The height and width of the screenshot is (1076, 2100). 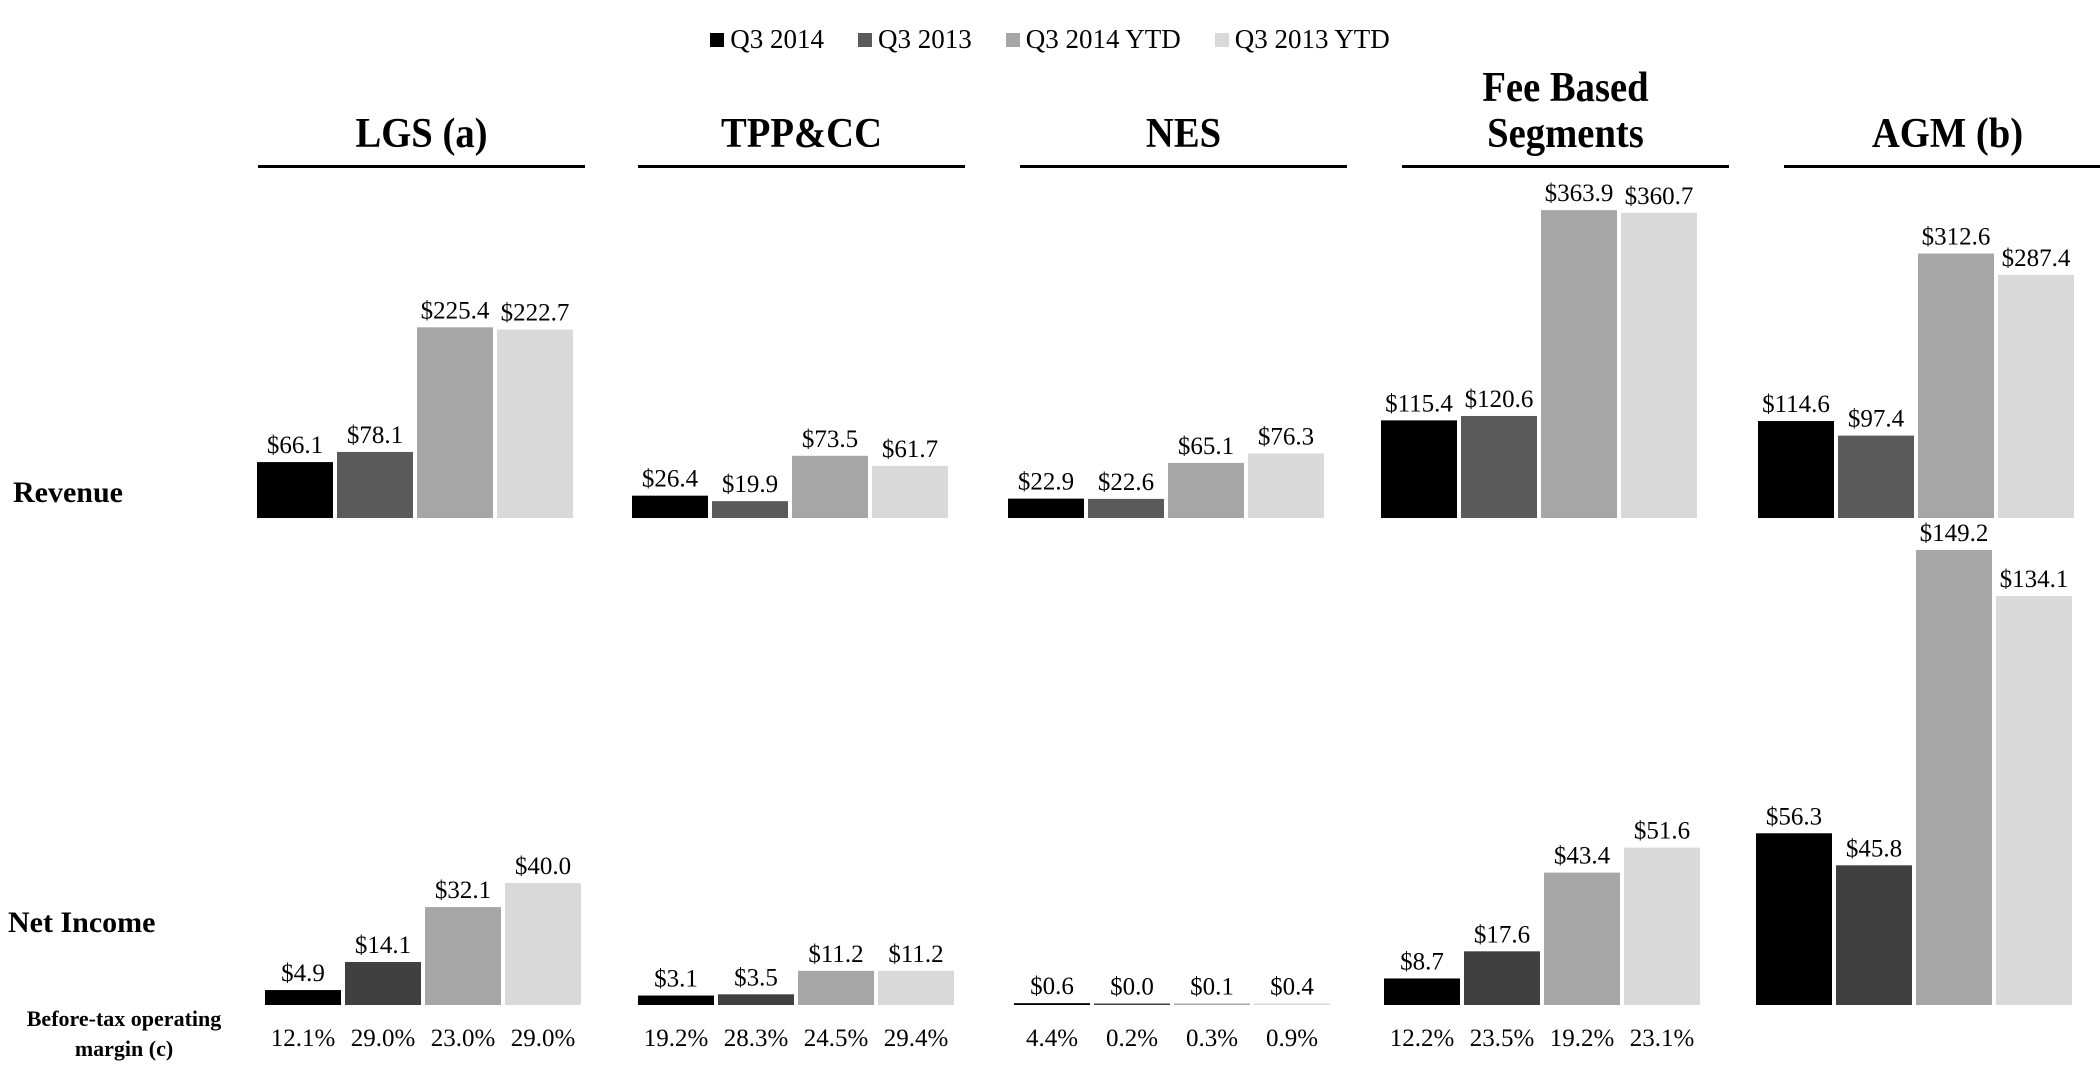 What do you see at coordinates (1502, 1038) in the screenshot?
I see `margin-value-label: 23.5%` at bounding box center [1502, 1038].